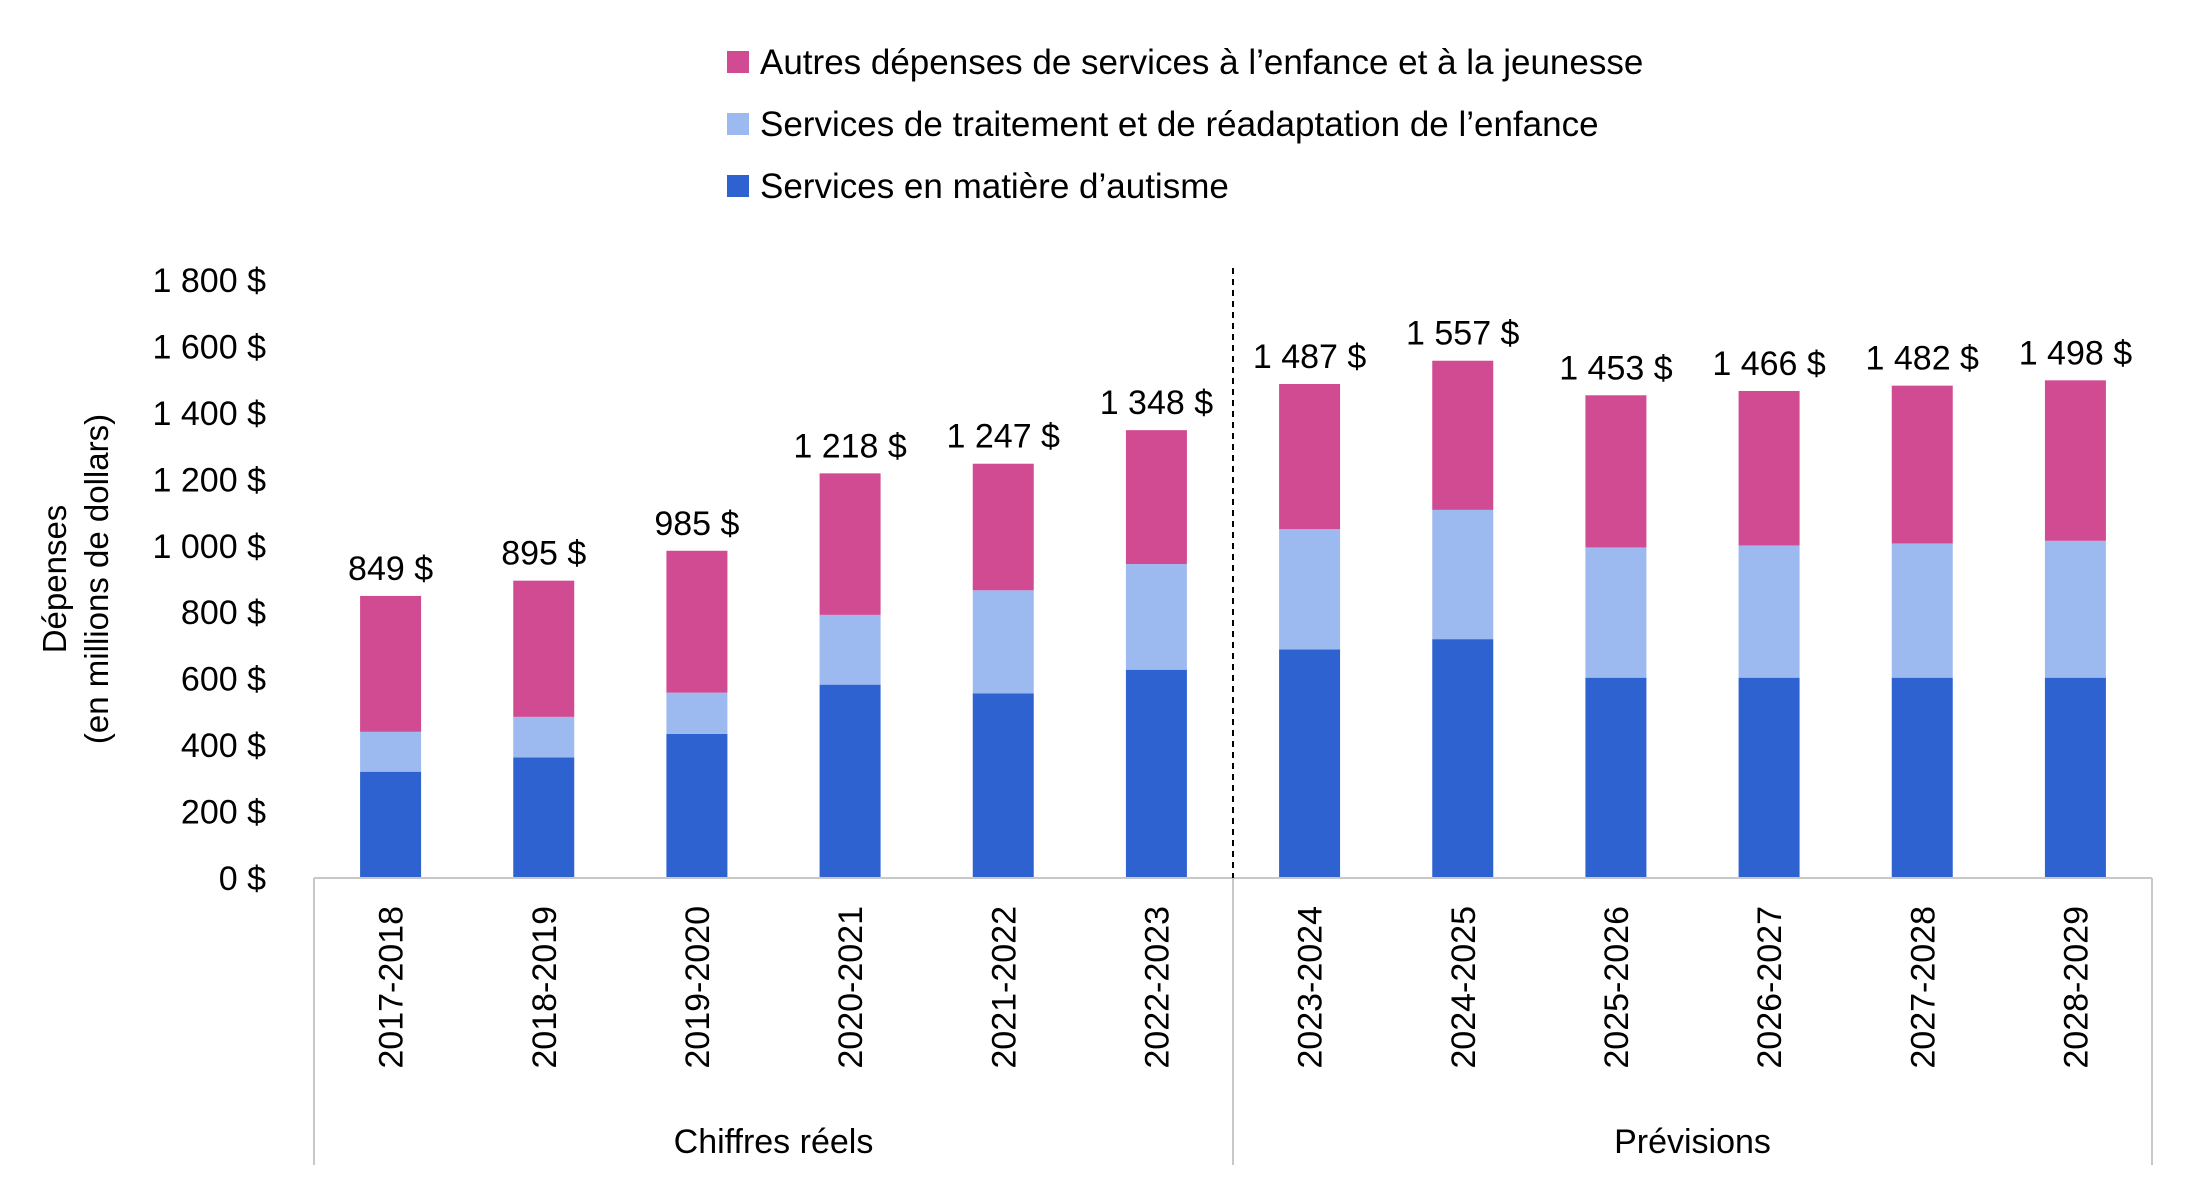  I want to click on total-label: 1 487 $, so click(1310, 357).